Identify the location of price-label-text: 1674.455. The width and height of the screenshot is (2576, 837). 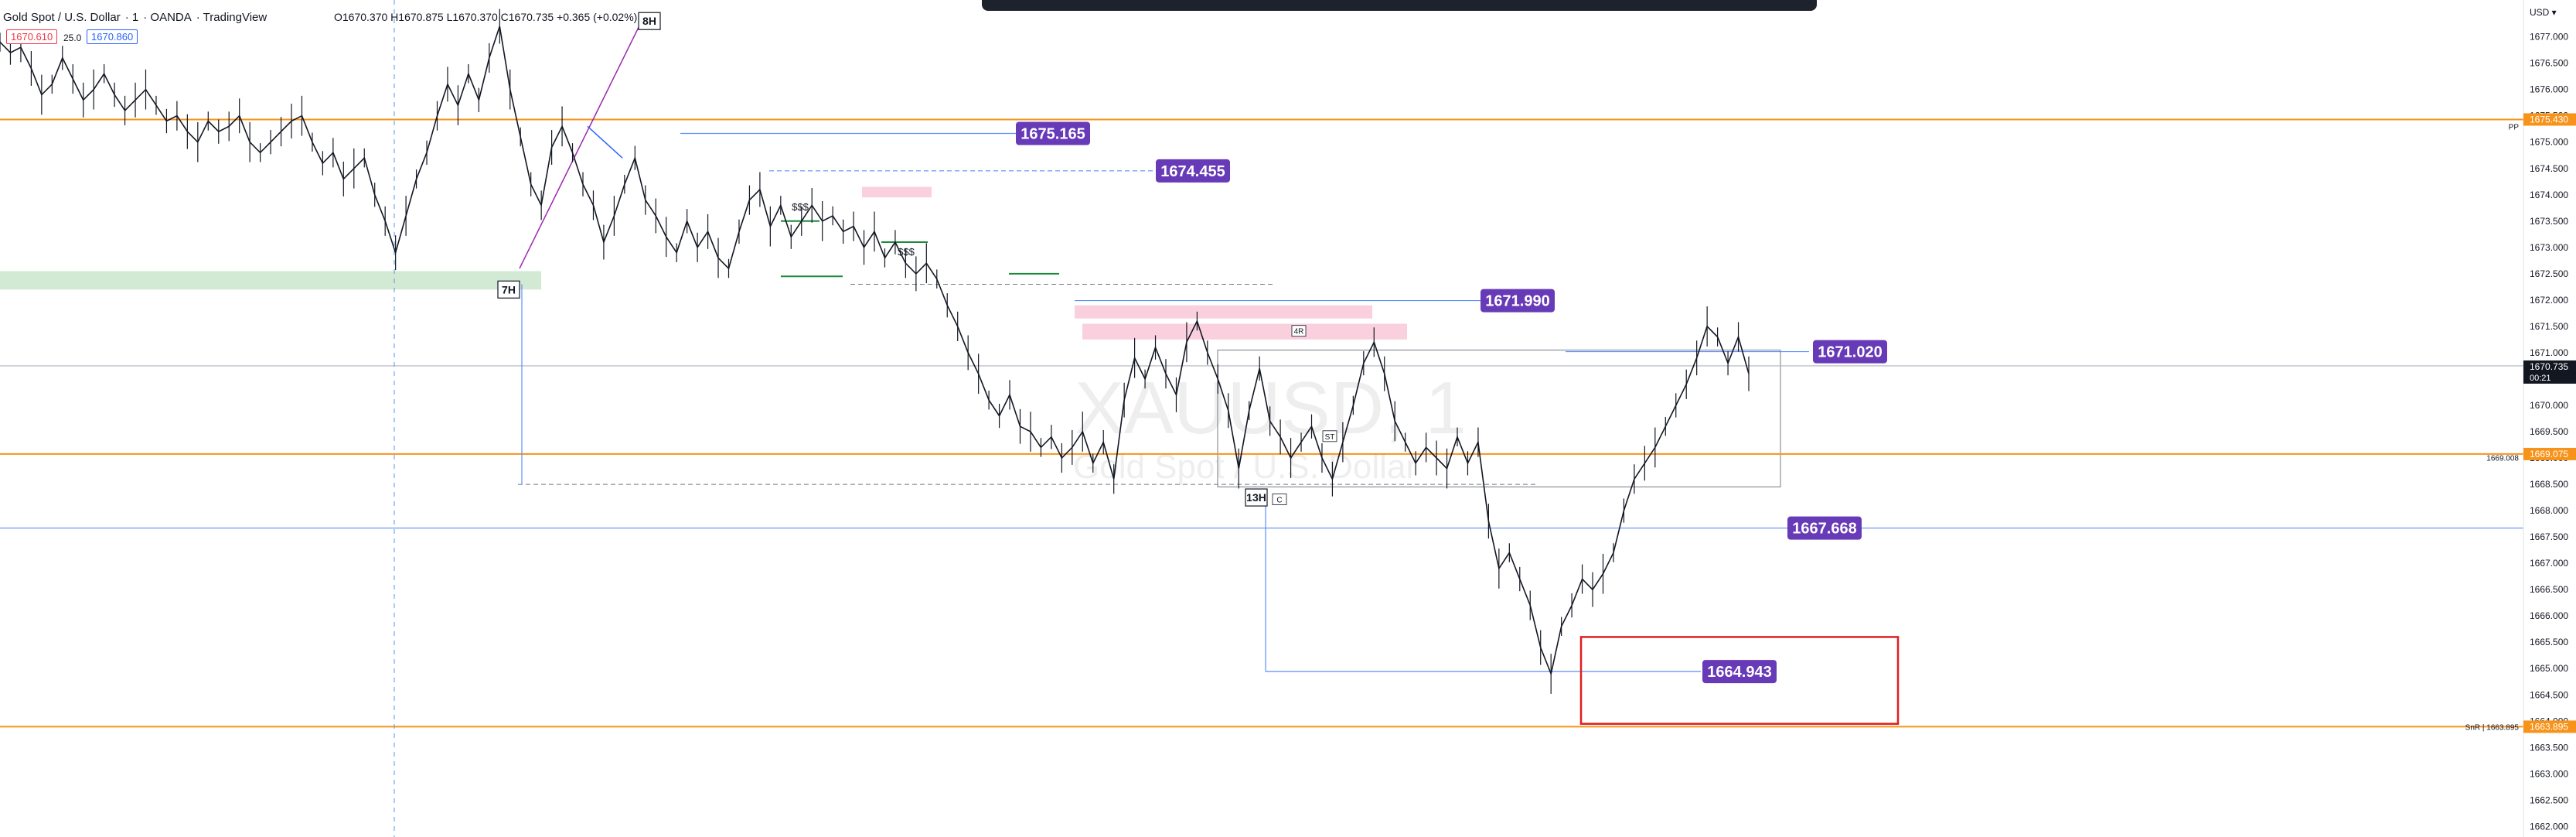
(1192, 171).